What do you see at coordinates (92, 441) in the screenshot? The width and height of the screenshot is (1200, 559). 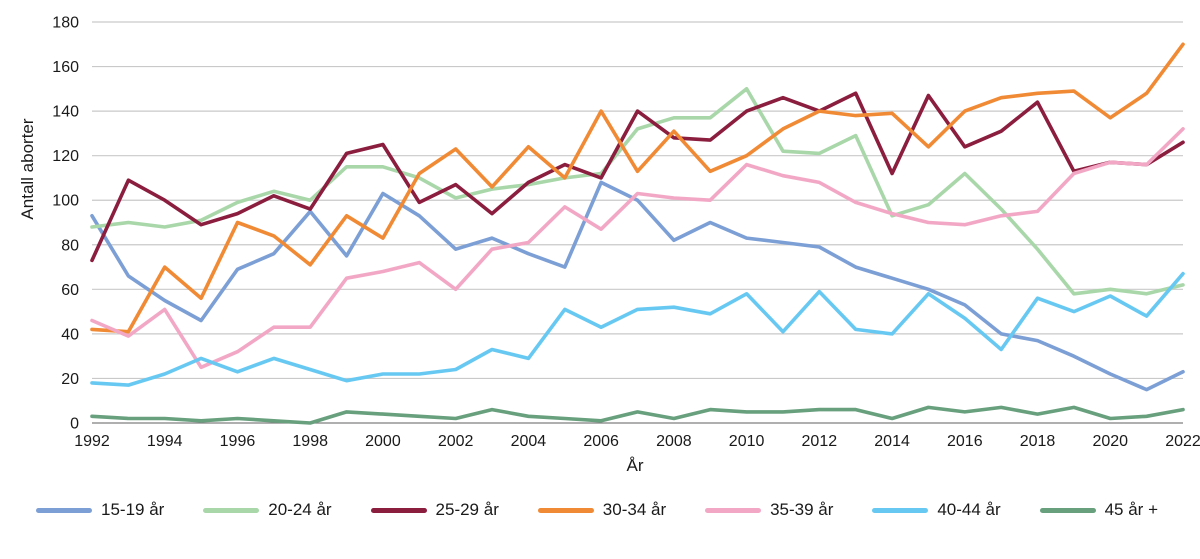 I see `x-tick-label-1992: 1992` at bounding box center [92, 441].